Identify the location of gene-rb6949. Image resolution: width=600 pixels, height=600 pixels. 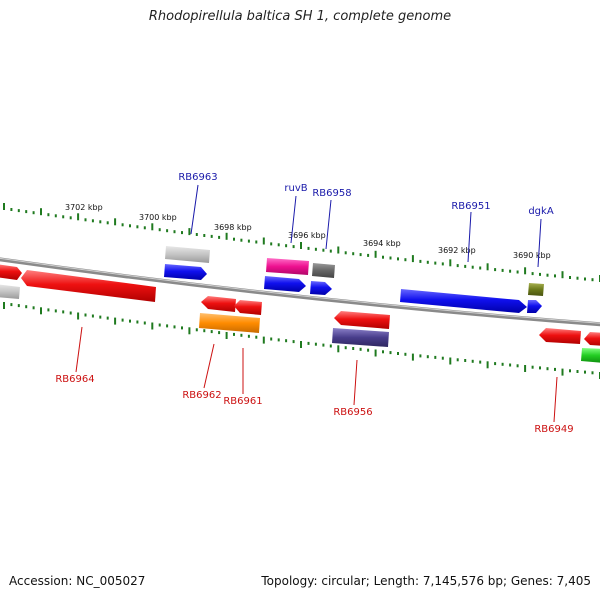
(560, 336).